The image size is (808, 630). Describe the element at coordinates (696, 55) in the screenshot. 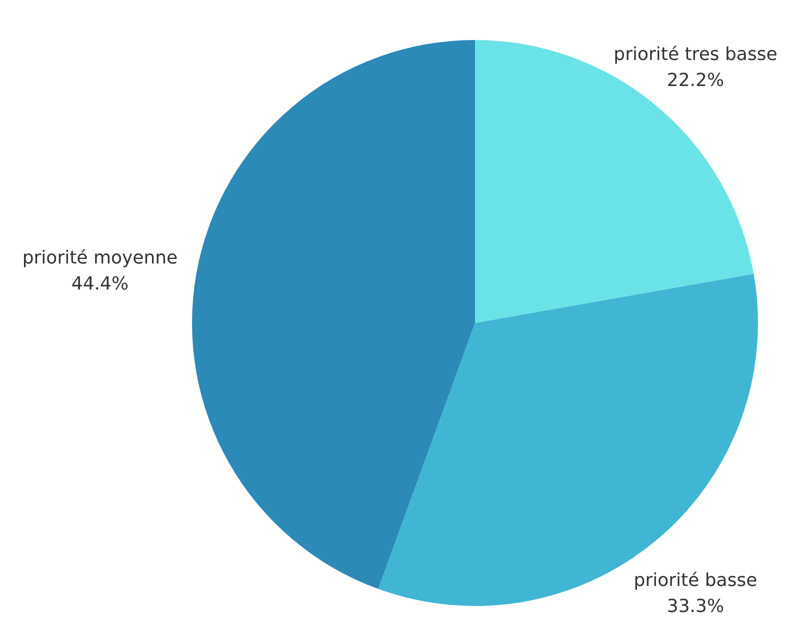

I see `slice-label: priorité tres basse` at that location.